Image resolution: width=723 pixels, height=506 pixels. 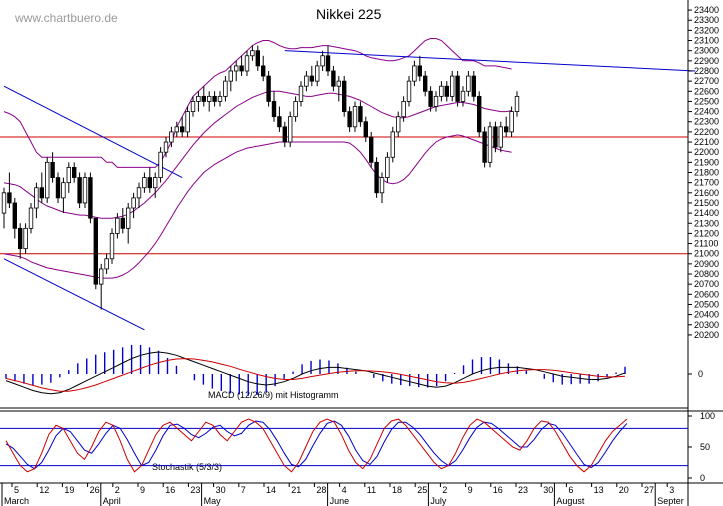 I want to click on stoch-tick-label: 0, so click(x=702, y=478).